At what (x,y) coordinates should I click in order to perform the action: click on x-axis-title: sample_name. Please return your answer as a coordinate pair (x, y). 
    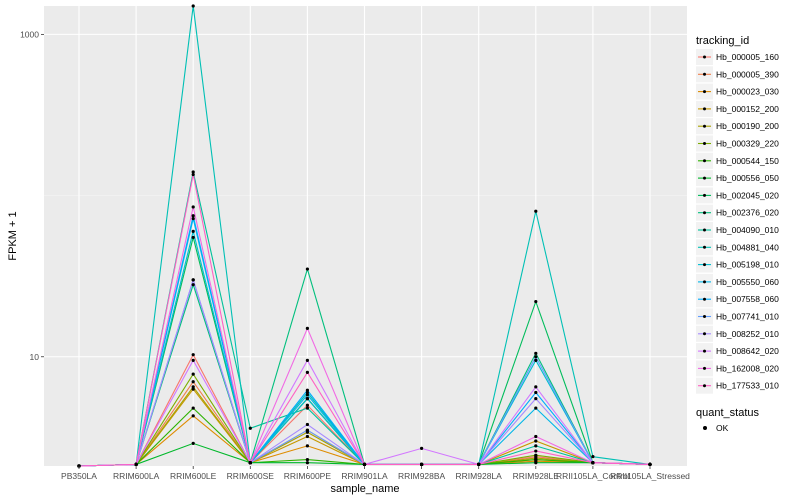
    Looking at the image, I should click on (364, 489).